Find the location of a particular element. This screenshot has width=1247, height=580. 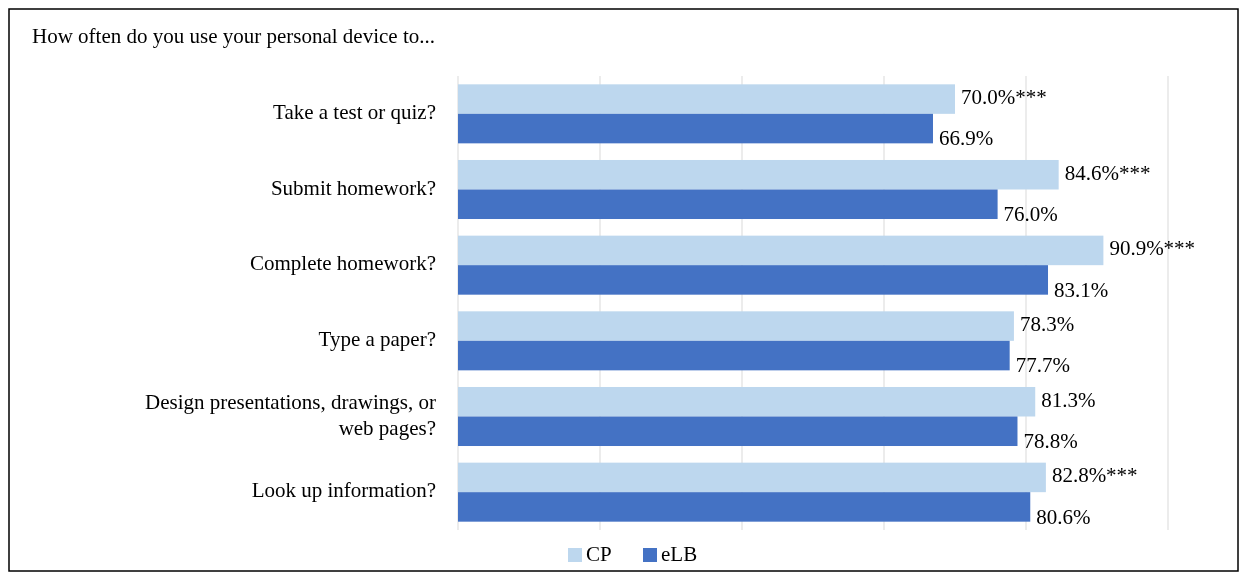

data-label: 84.6%*** is located at coordinates (1107, 172).